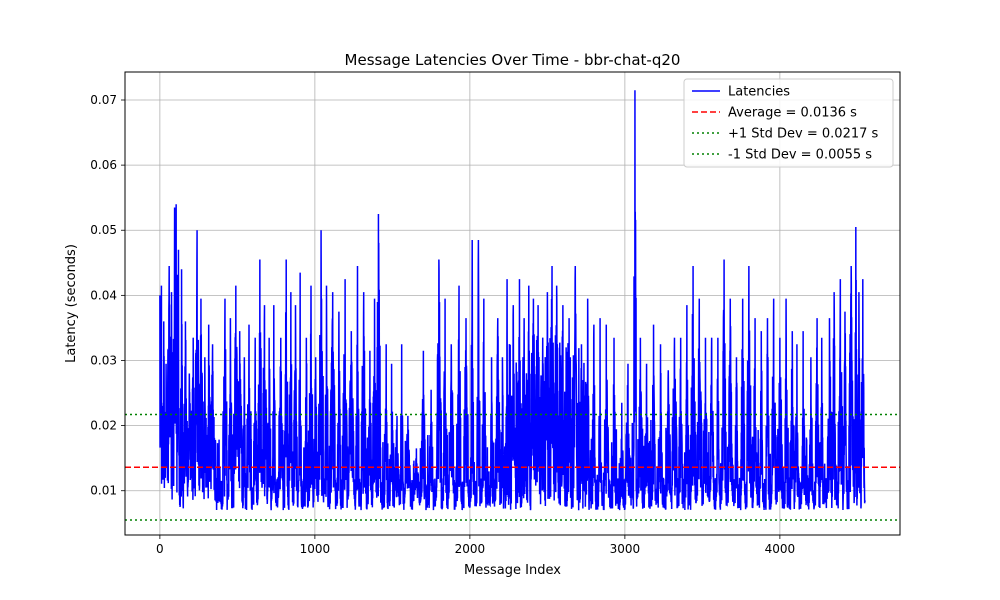 The width and height of the screenshot is (1000, 600). Describe the element at coordinates (800, 155) in the screenshot. I see `legend-item-minus-std-label: -1 Std Dev = 0.0055 s` at that location.